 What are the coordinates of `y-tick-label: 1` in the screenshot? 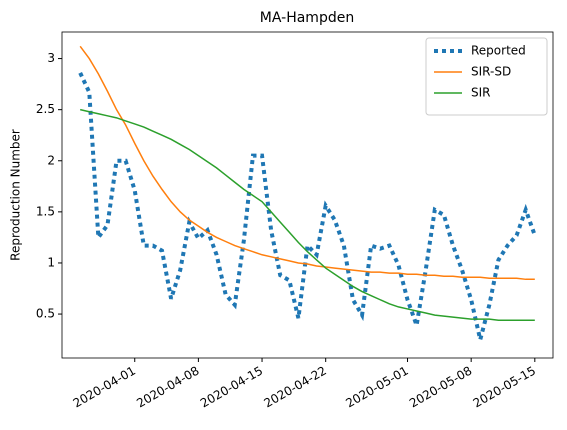 It's located at (51, 262).